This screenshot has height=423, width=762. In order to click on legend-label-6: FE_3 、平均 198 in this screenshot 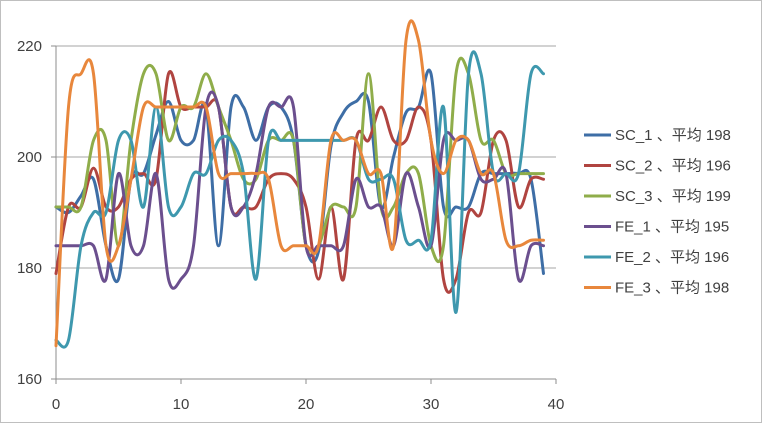, I will do `click(672, 288)`.